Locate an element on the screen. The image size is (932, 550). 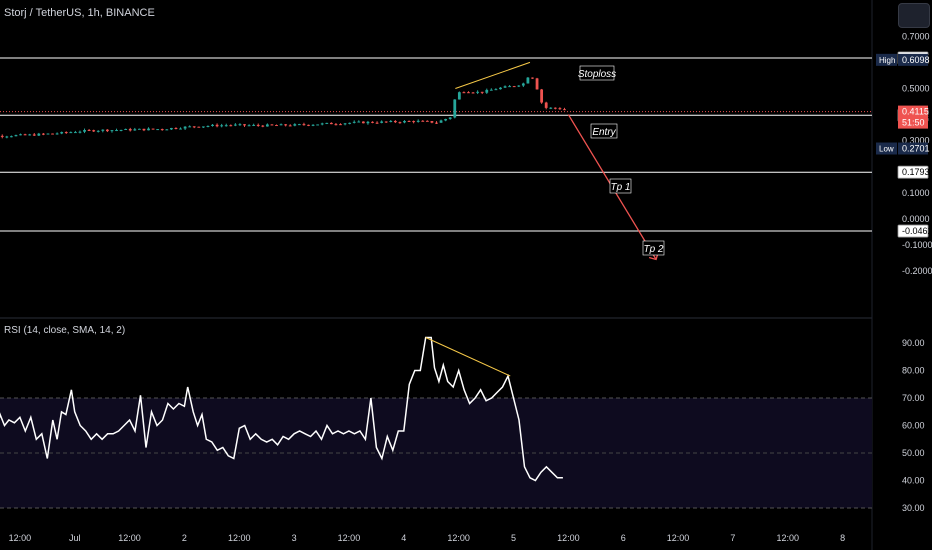
annotation-text: Tp 1 is located at coordinates (620, 187).